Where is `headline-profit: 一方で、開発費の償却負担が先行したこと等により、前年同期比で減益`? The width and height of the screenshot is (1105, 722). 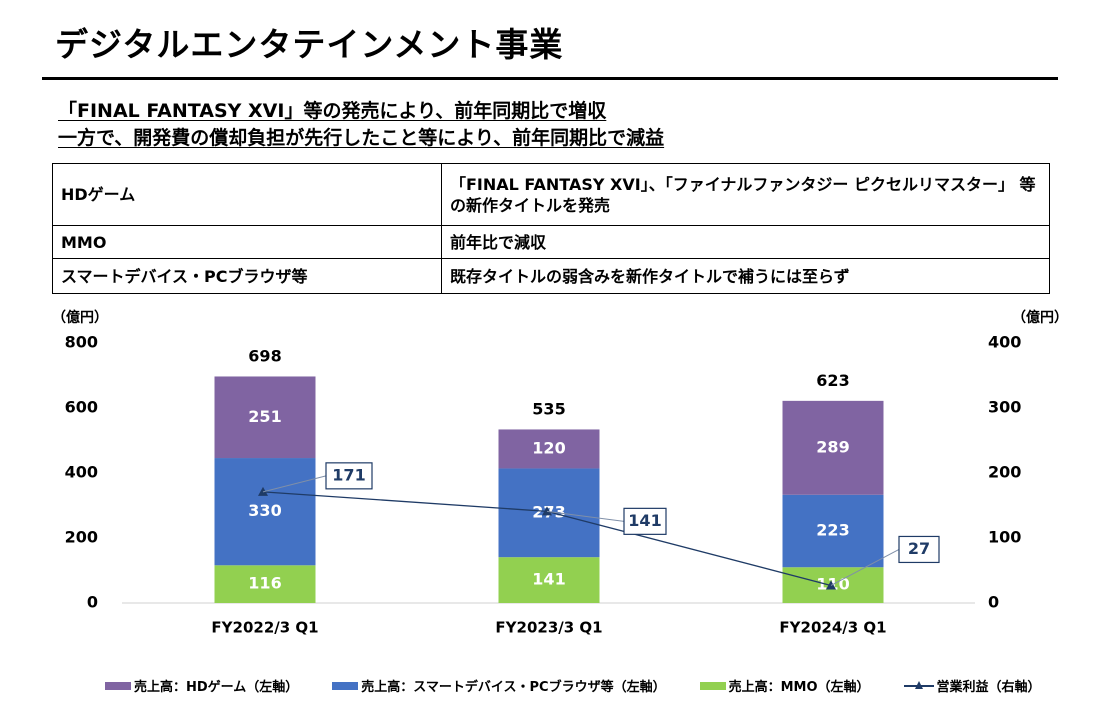 headline-profit: 一方で、開発費の償却負担が先行したこと等により、前年同期比で減益 is located at coordinates (361, 138).